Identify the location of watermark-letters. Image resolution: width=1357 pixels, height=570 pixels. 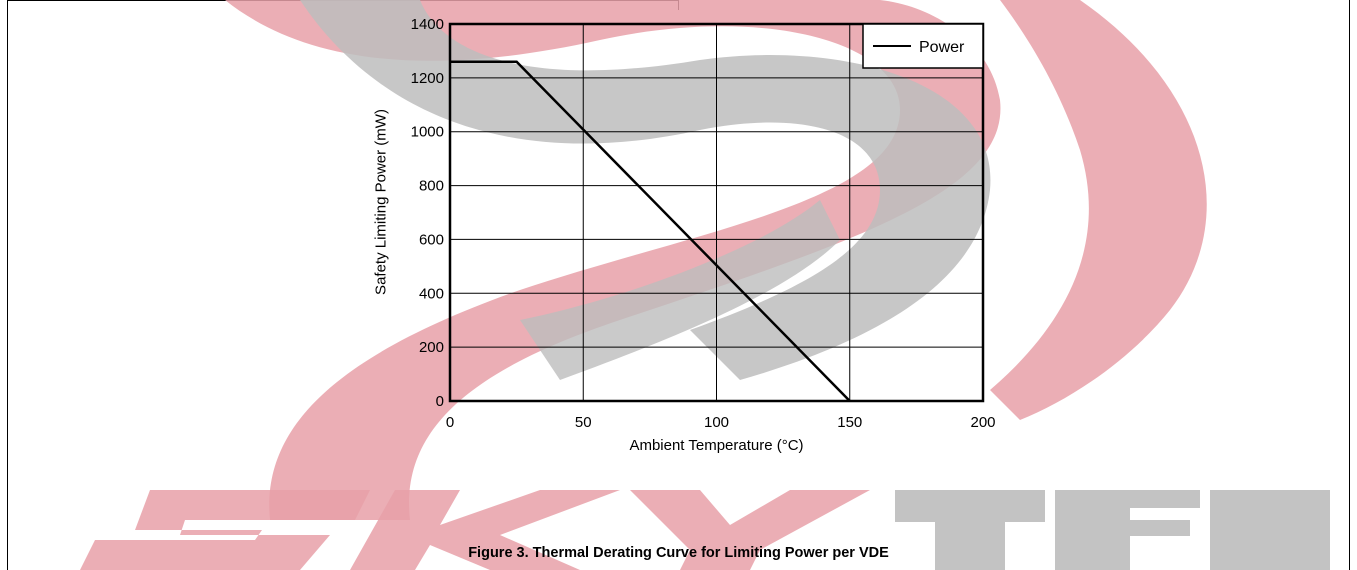
(705, 530).